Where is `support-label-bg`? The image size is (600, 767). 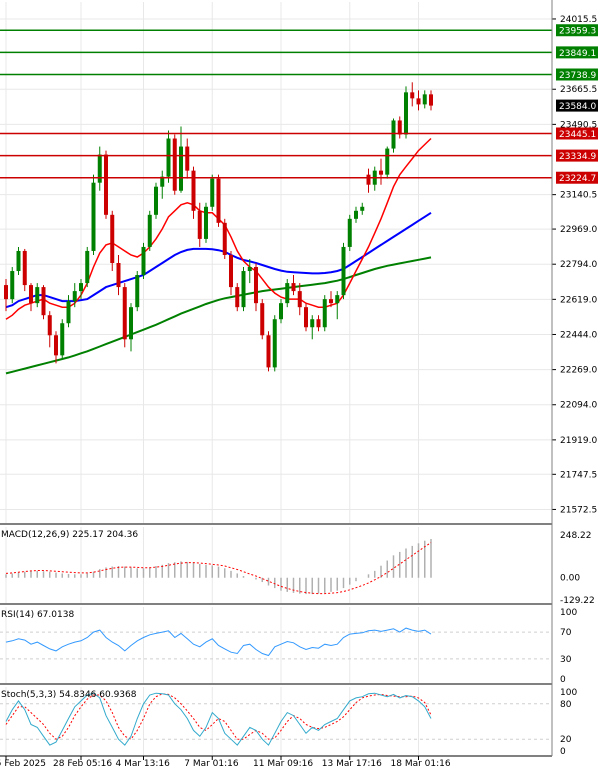 support-label-bg is located at coordinates (577, 177).